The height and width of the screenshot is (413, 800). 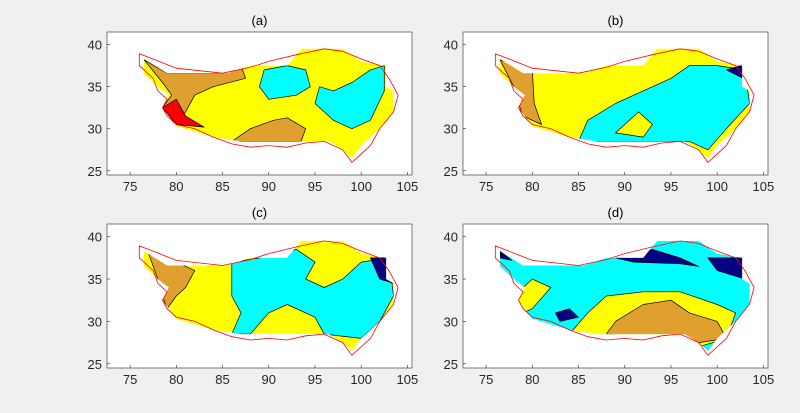 I want to click on panel-title: (c), so click(x=259, y=212).